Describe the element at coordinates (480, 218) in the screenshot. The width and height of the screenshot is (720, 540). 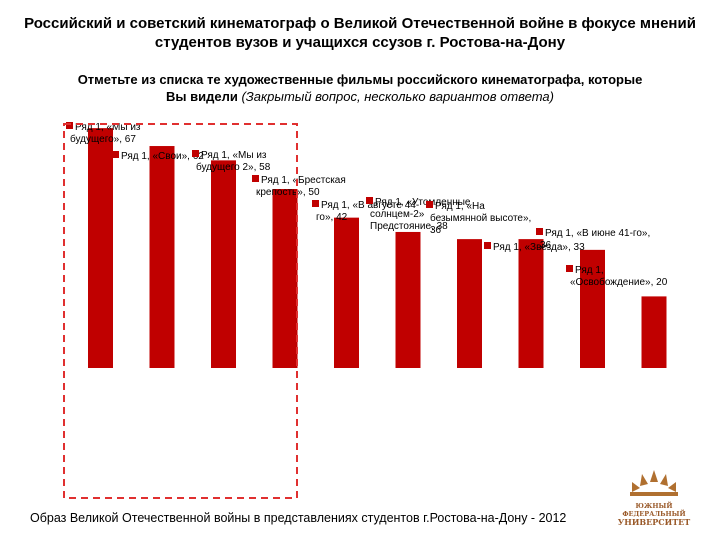
I see `data-label-7: Ряд 1, «На безымянной высоте», 36` at that location.